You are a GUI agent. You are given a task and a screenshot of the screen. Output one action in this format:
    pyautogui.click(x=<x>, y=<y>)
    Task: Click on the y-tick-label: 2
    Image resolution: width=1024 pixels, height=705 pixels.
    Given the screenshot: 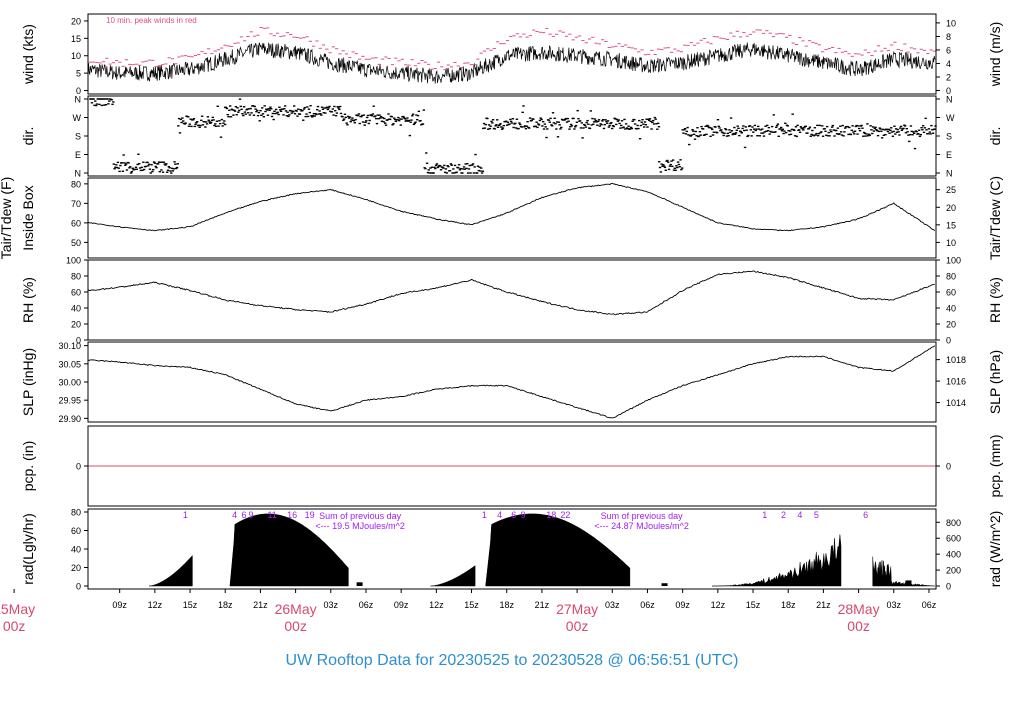 What is the action you would take?
    pyautogui.click(x=948, y=77)
    